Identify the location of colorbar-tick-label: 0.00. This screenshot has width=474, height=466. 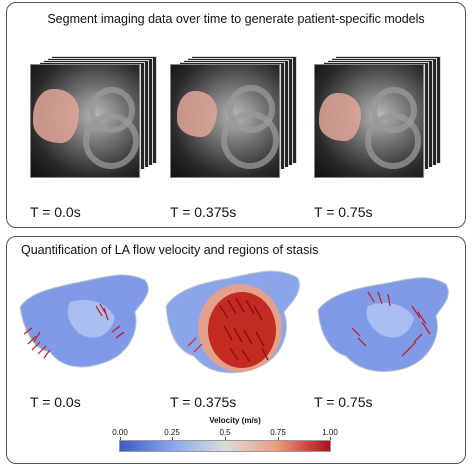
(120, 432).